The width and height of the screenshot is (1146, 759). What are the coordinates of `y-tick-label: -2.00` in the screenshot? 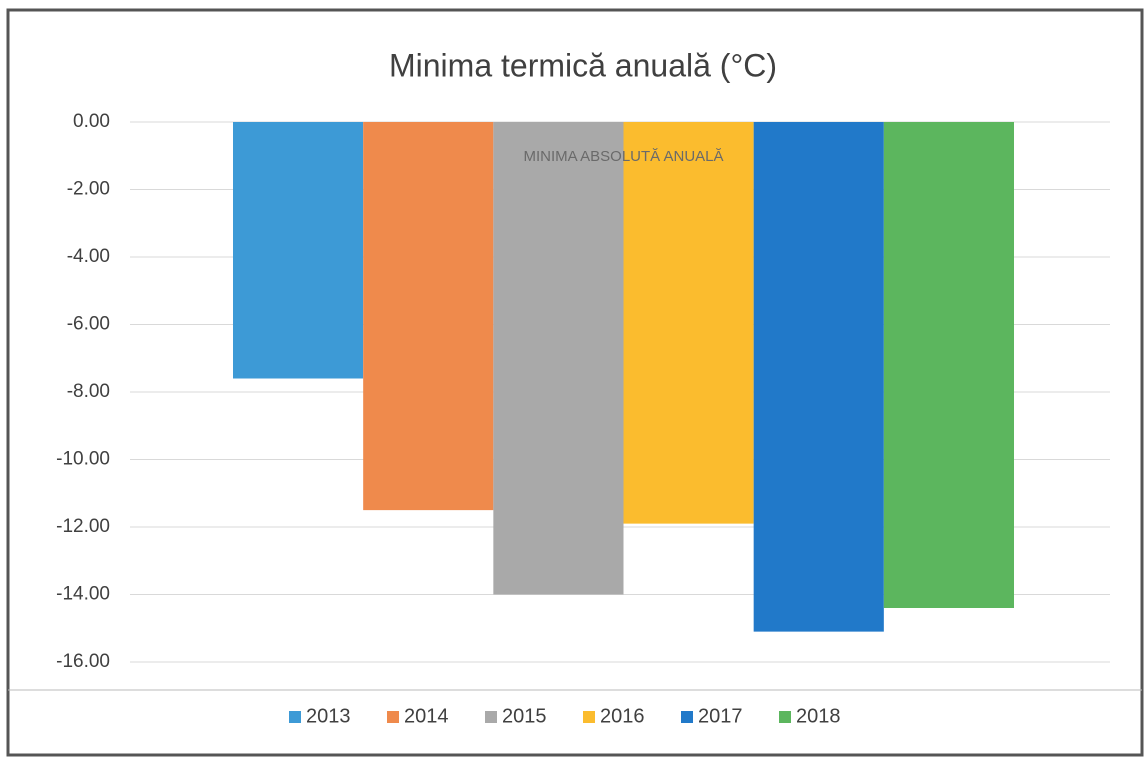 It's located at (88, 189).